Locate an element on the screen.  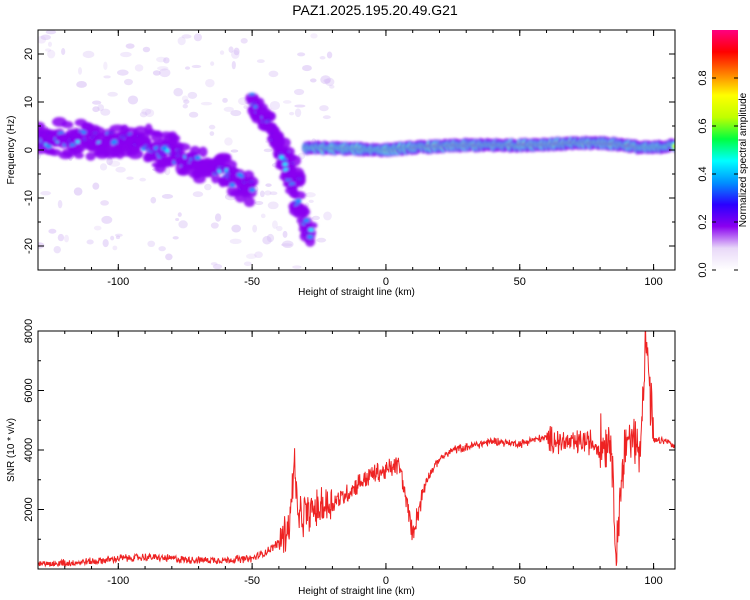
snr-y-tick-label: 8000 is located at coordinates (29, 331).